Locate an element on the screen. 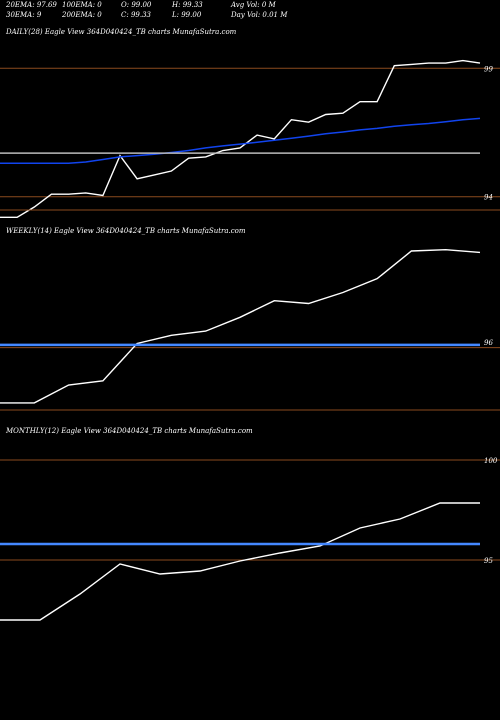 Image resolution: width=500 pixels, height=720 pixels. header-high: H: 99.33 is located at coordinates (187, 5).